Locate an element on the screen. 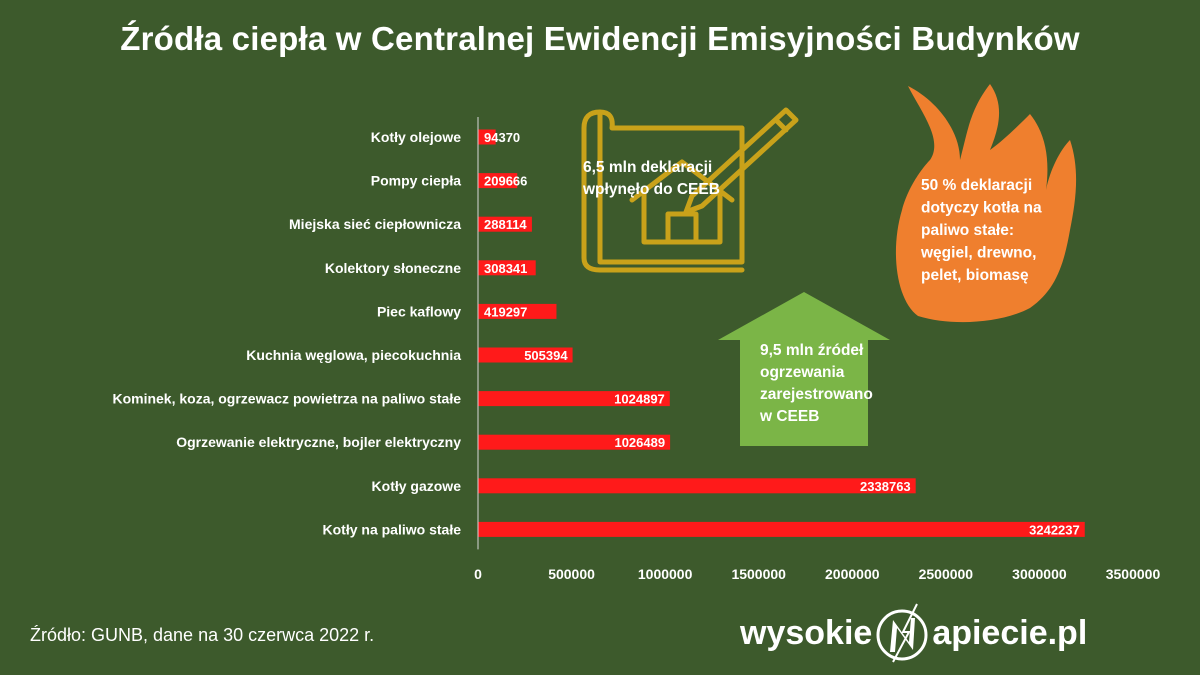 This screenshot has width=1200, height=675. x-tick-label: 2000000 is located at coordinates (852, 574).